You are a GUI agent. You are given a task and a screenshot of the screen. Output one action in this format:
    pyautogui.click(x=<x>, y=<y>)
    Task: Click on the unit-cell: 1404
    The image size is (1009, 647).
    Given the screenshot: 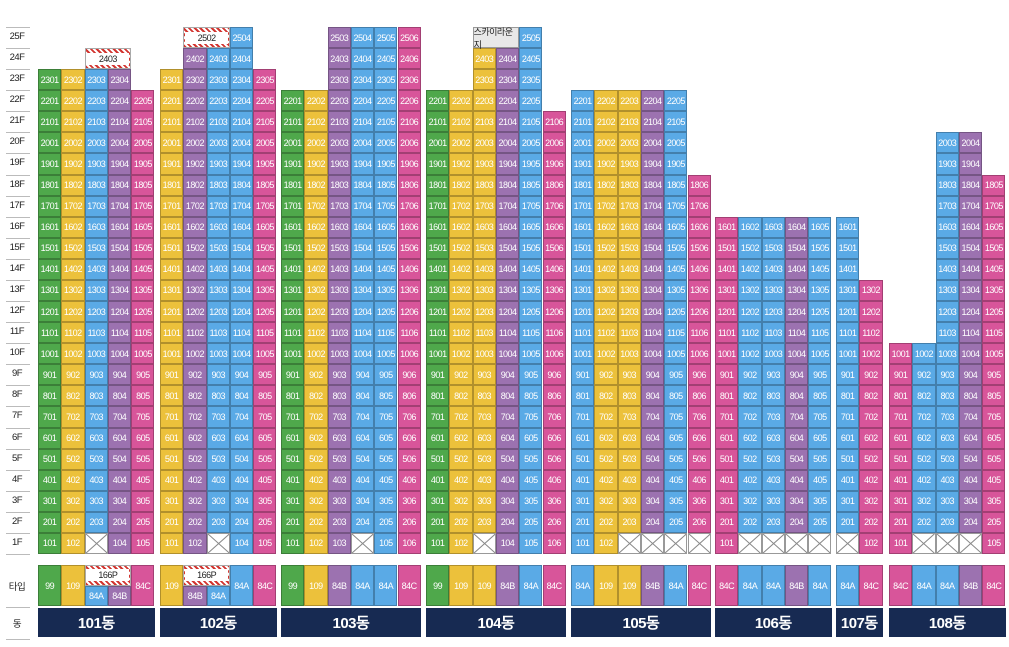 What is the action you would take?
    pyautogui.click(x=652, y=269)
    